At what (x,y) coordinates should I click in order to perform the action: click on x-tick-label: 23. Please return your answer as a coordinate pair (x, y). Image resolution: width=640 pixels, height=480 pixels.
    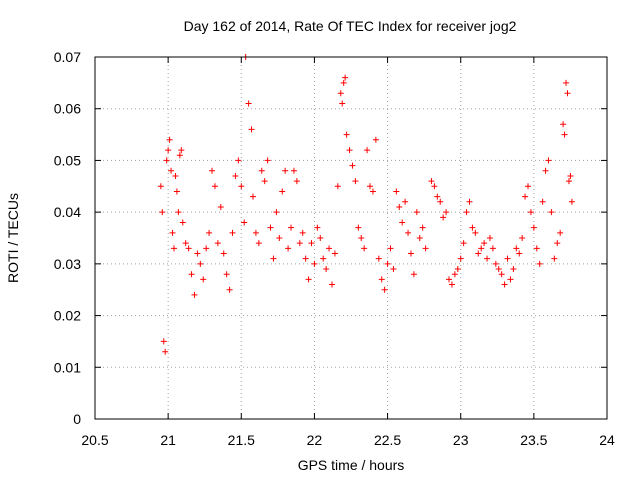
    Looking at the image, I should click on (461, 440).